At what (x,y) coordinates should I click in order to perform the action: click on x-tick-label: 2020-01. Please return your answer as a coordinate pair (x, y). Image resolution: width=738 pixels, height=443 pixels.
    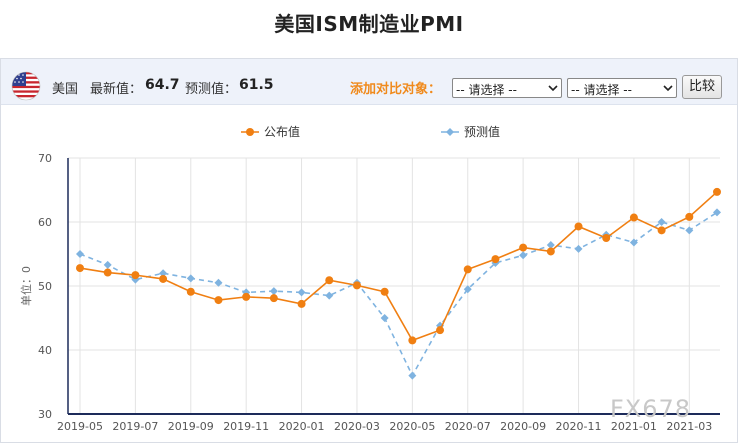
    Looking at the image, I should click on (302, 426).